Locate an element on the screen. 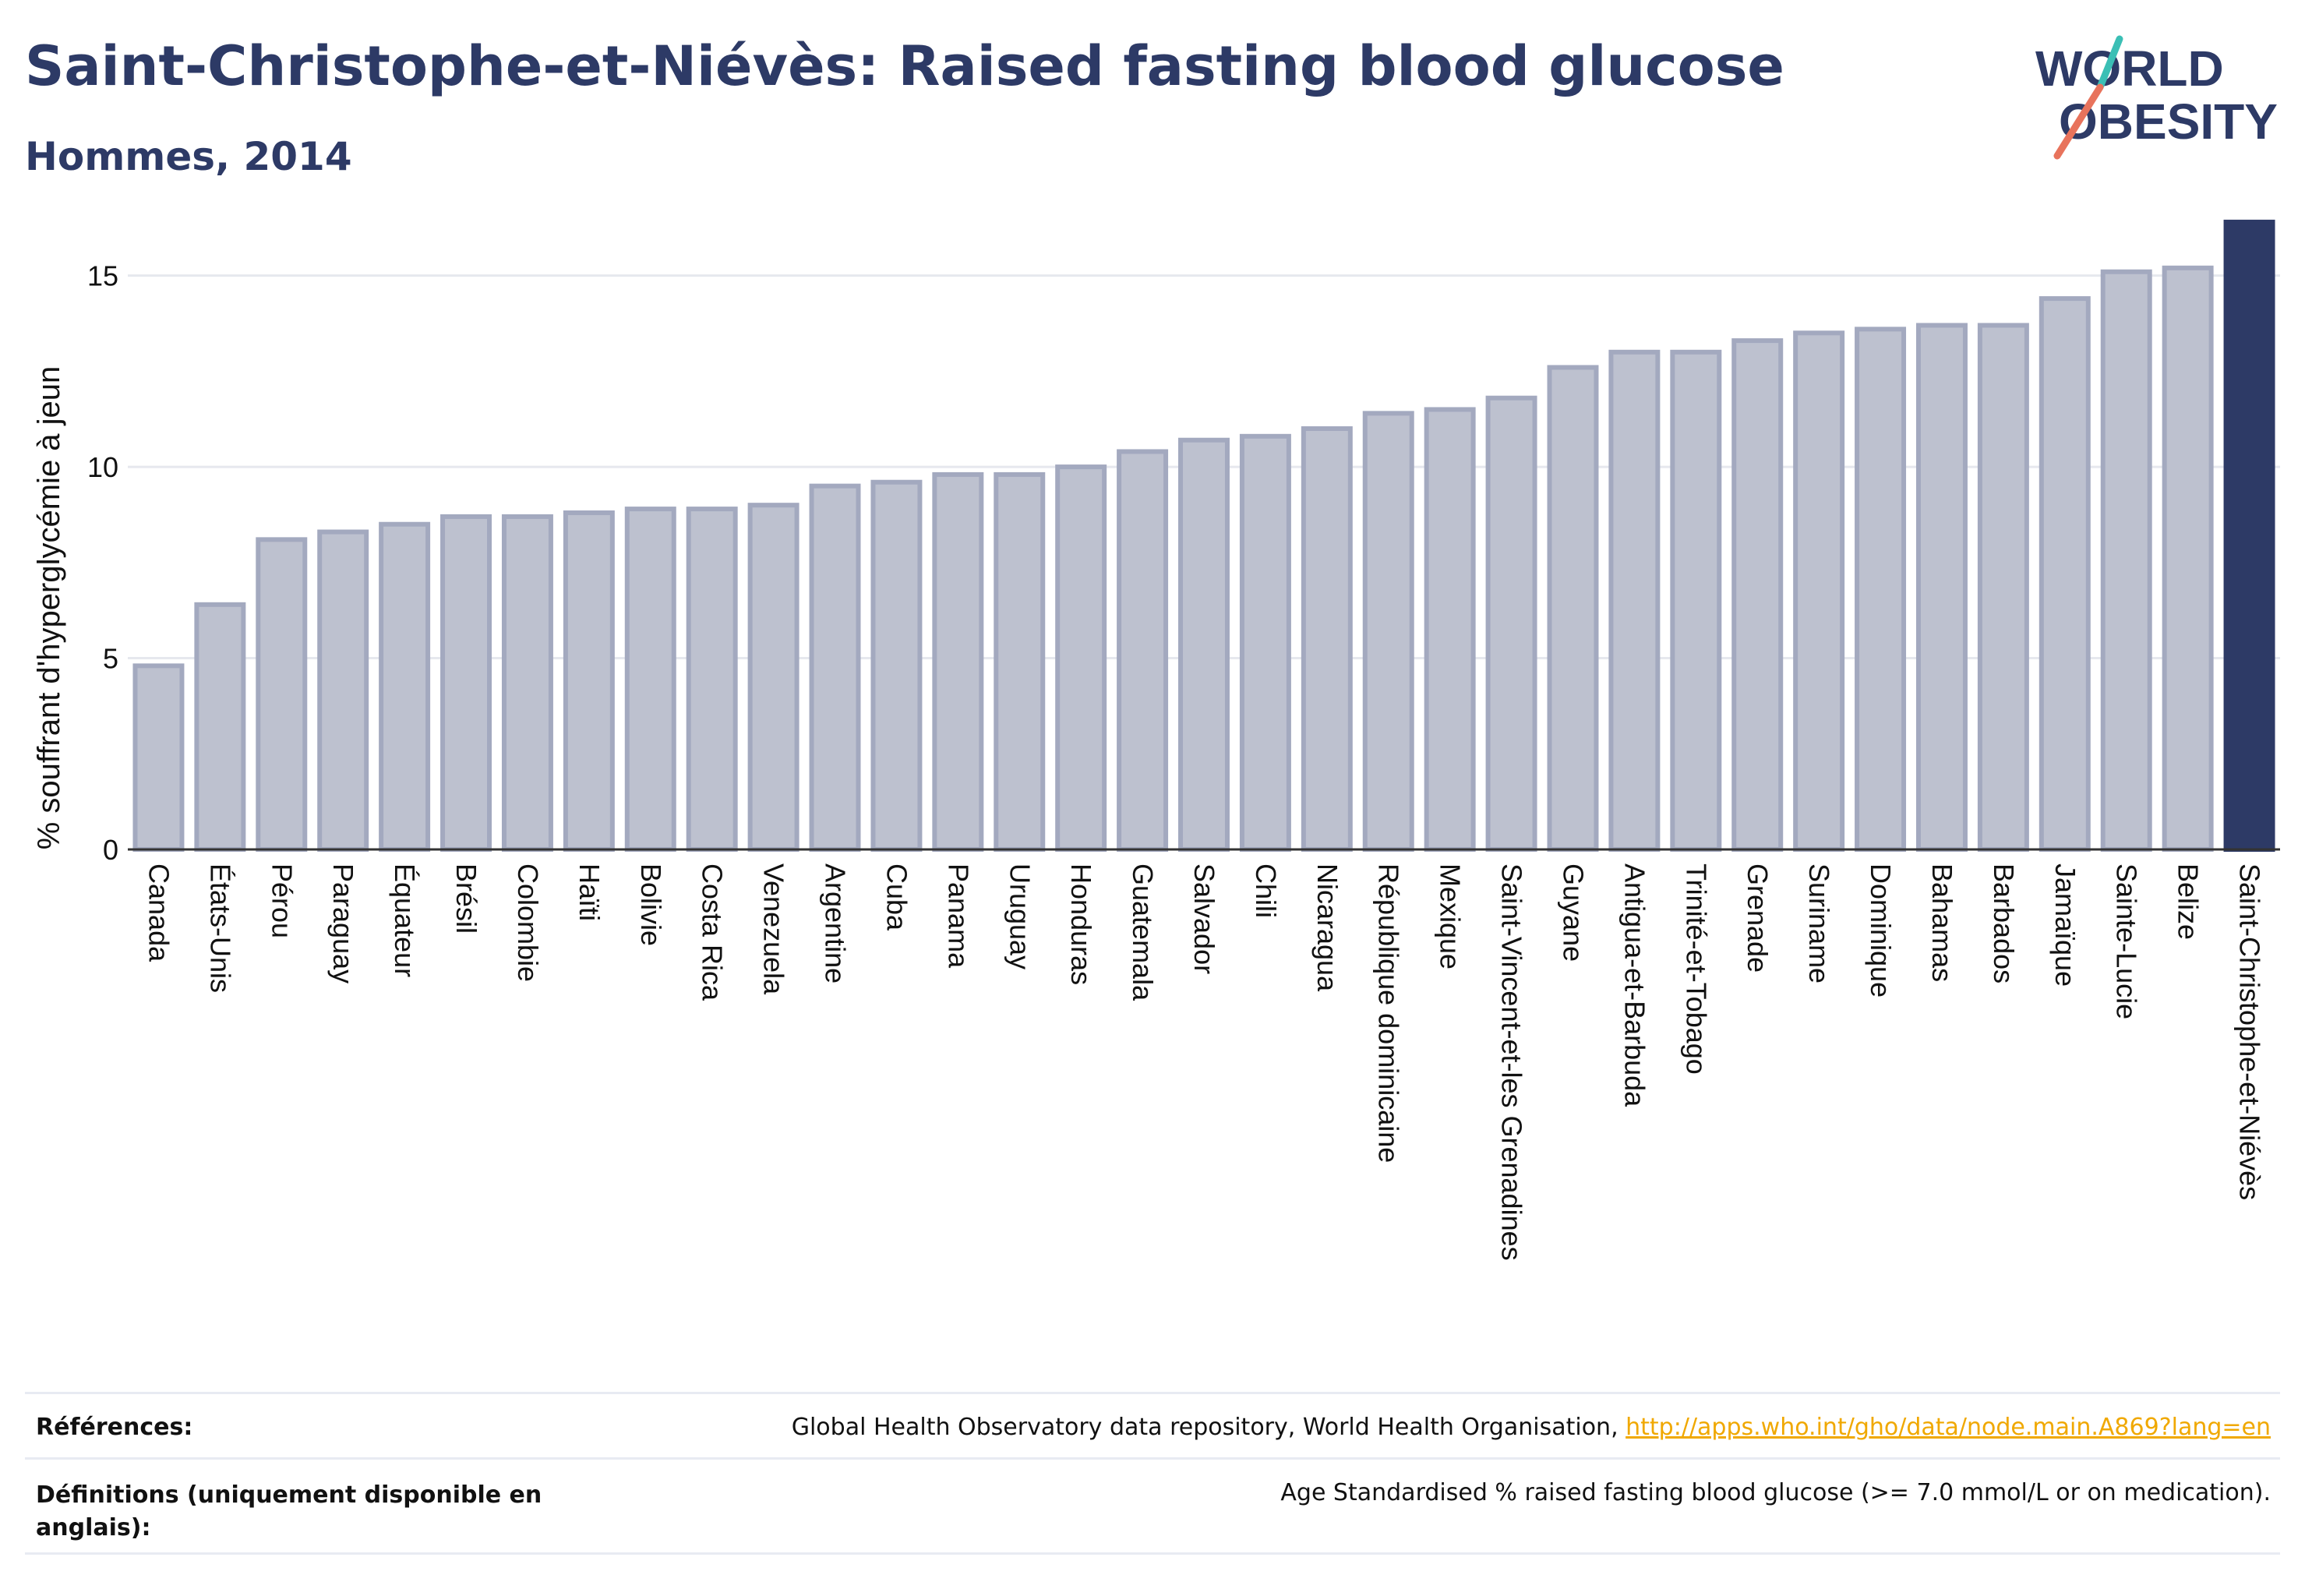 The height and width of the screenshot is (1596, 2305). x-tick-label: Sainte-Lucie is located at coordinates (2127, 941).